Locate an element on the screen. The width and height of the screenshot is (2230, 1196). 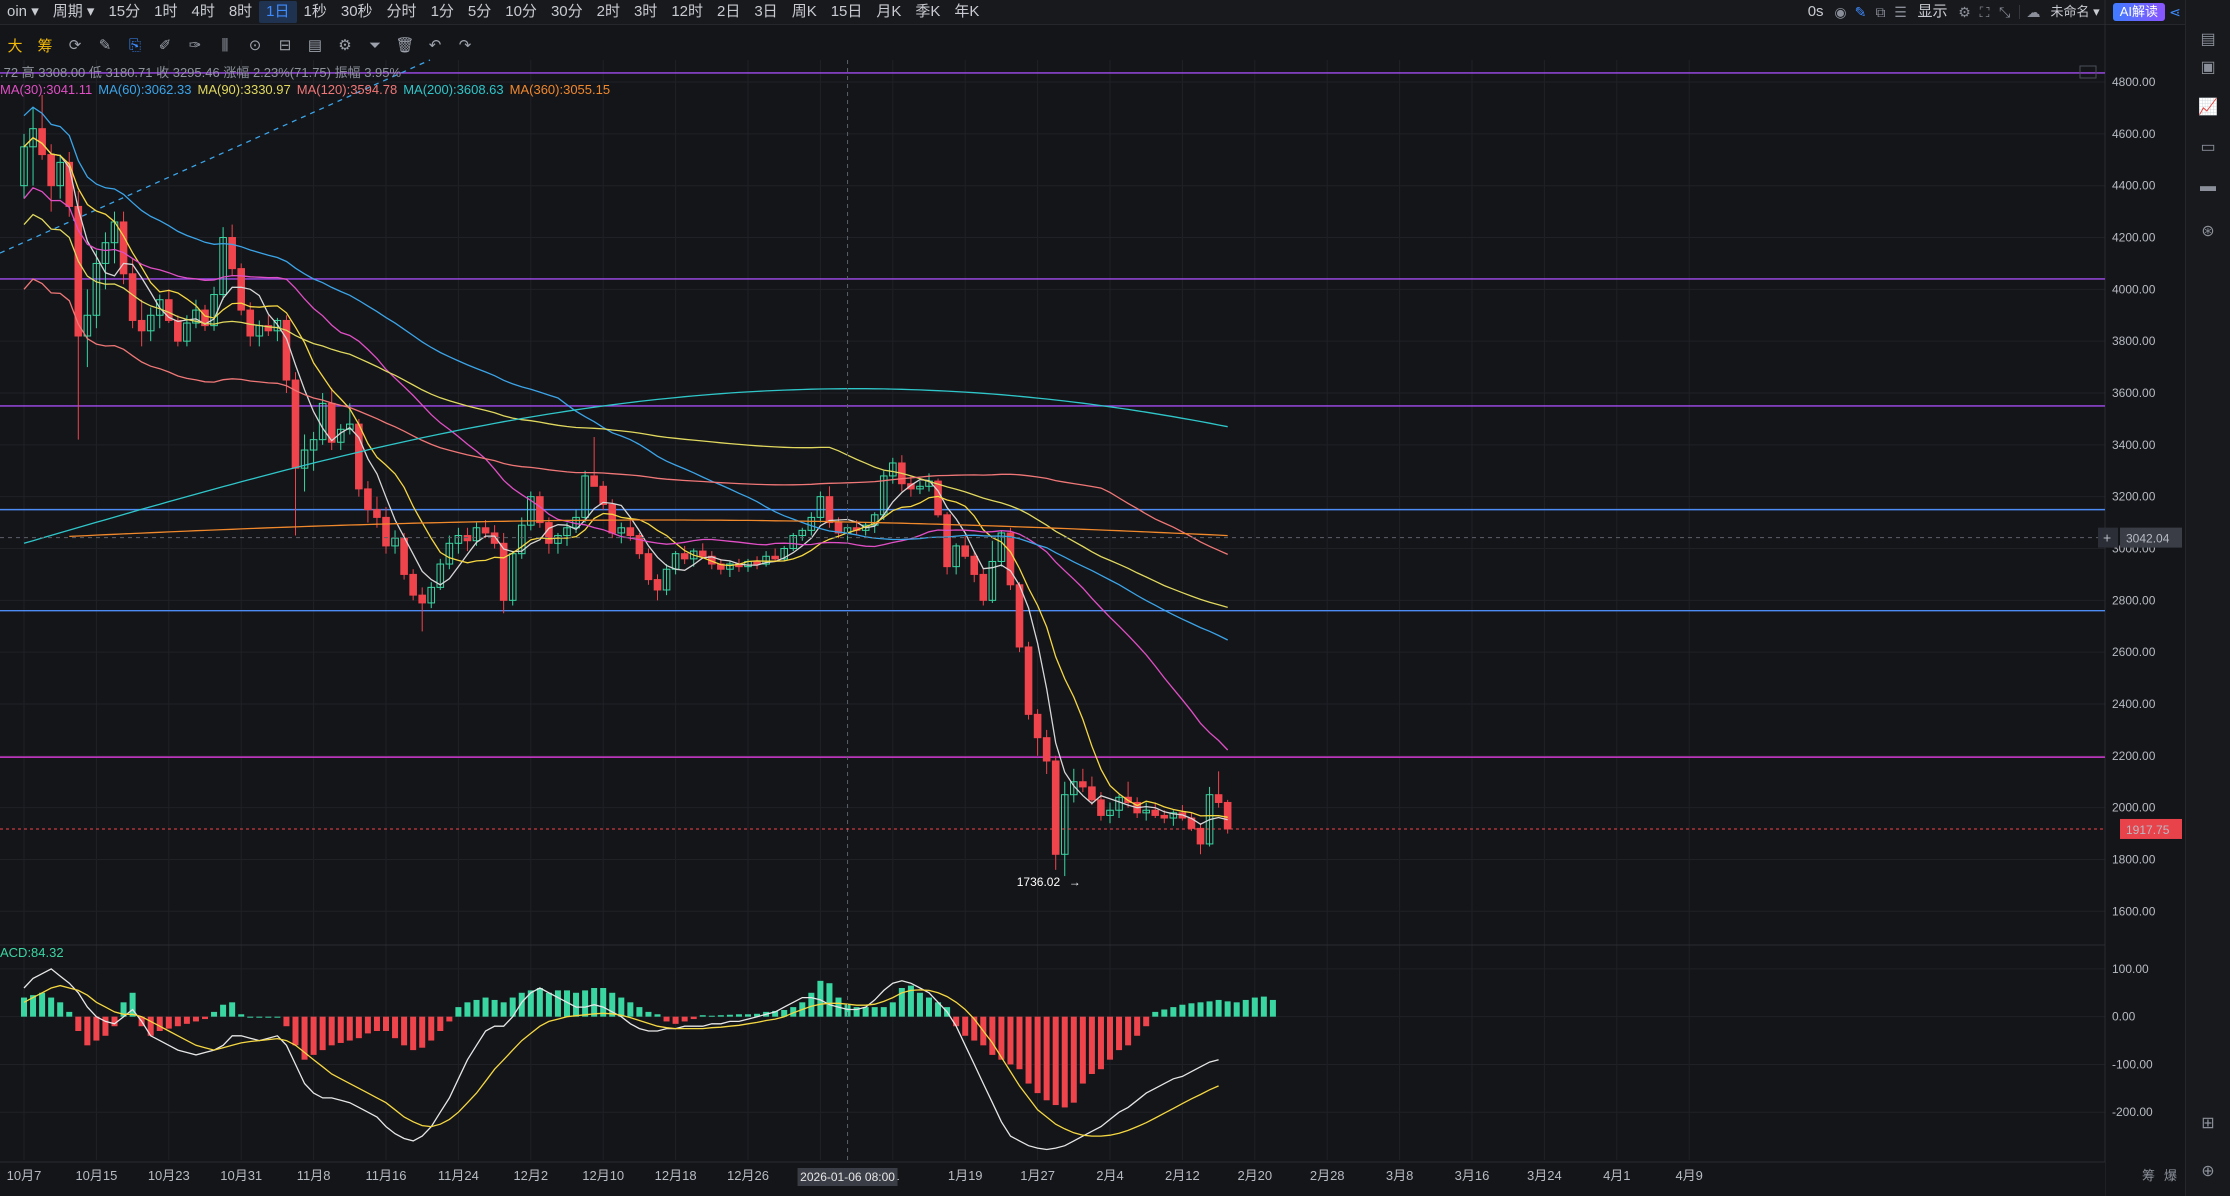
layers-icon: ⊟ is located at coordinates (285, 45).